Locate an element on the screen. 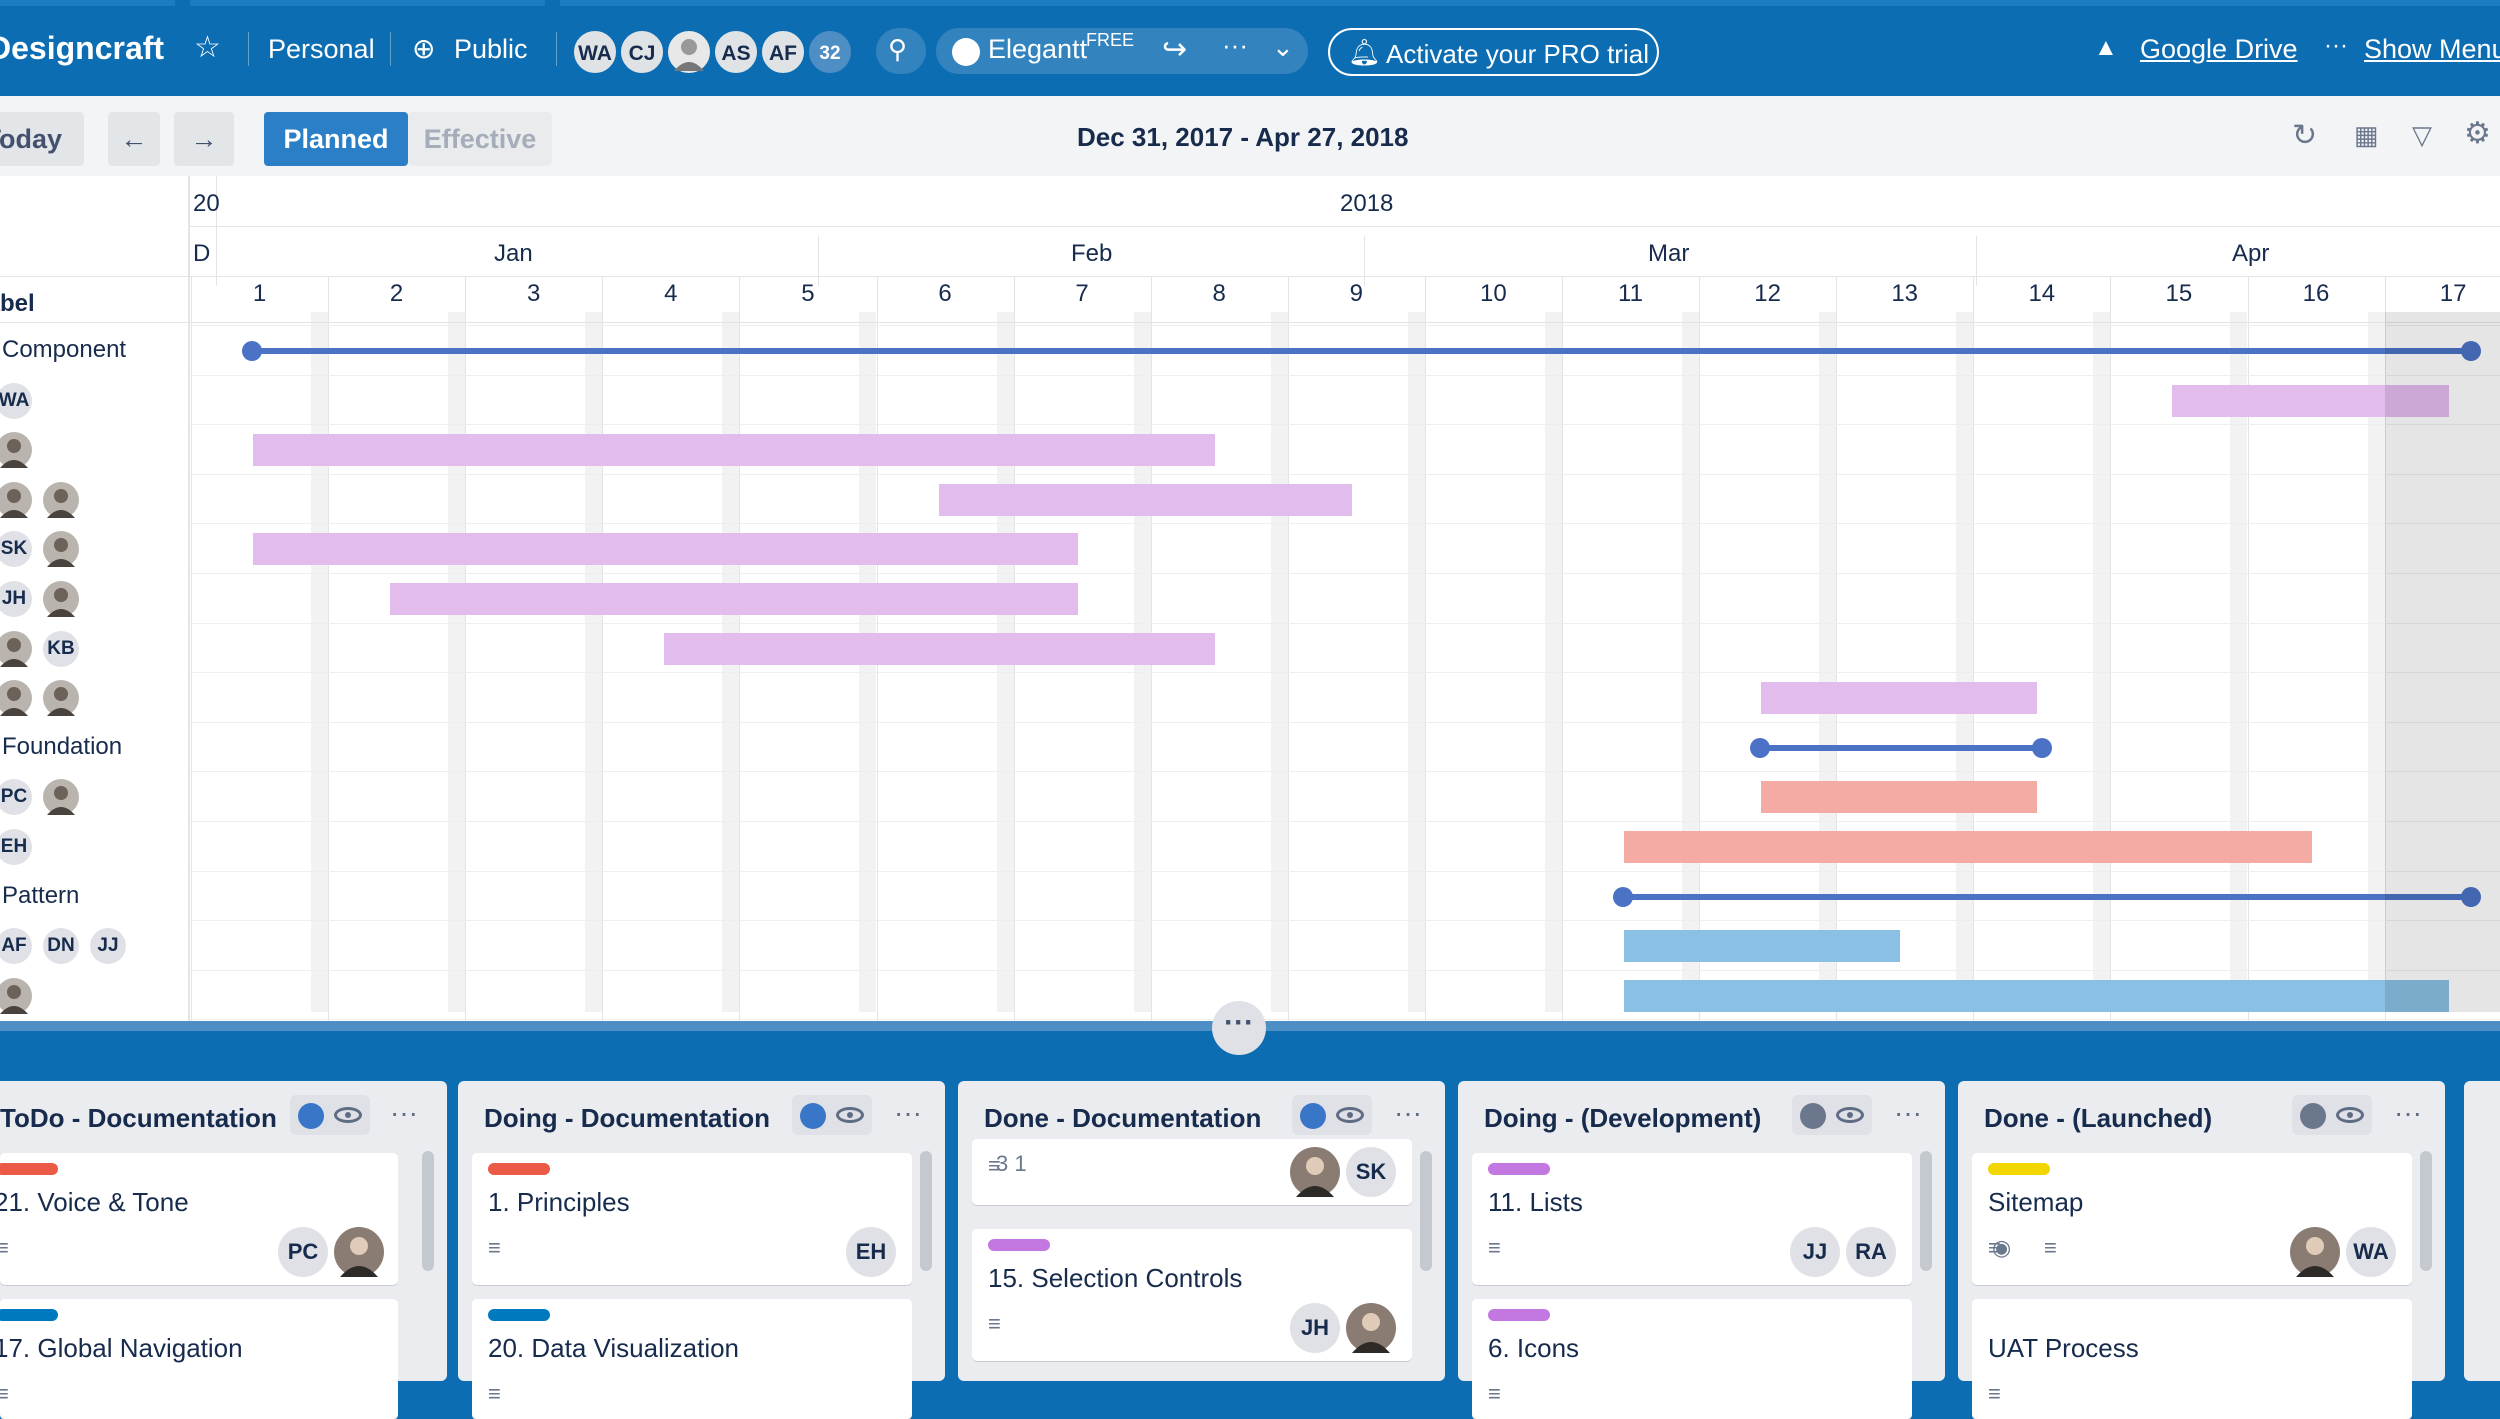 The height and width of the screenshot is (1419, 2500). member-avatar: SK is located at coordinates (1371, 1172).